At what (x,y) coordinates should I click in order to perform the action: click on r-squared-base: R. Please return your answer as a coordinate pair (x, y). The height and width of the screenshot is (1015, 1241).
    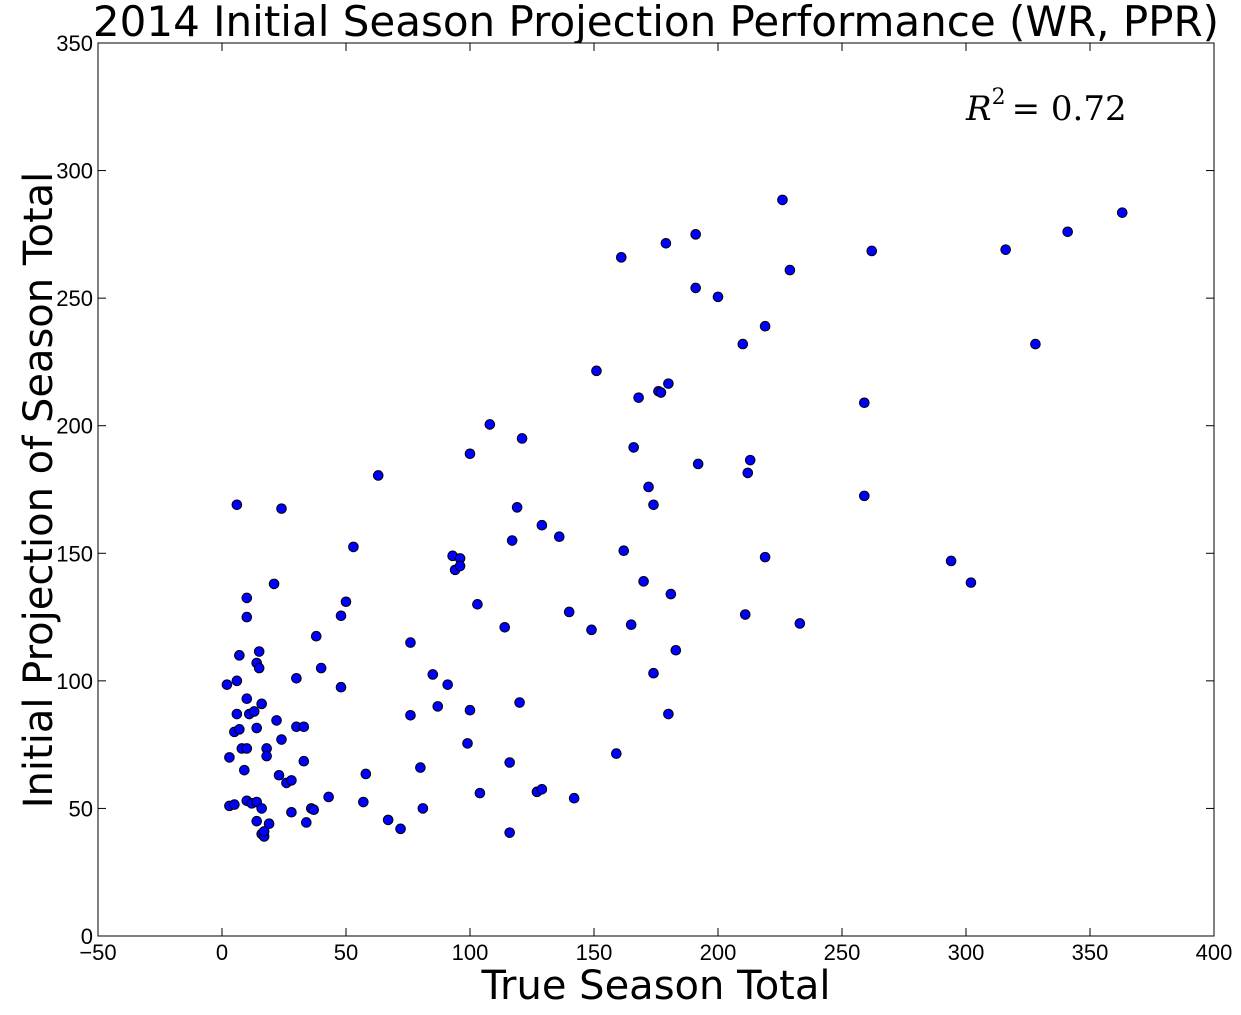
    Looking at the image, I should click on (978, 109).